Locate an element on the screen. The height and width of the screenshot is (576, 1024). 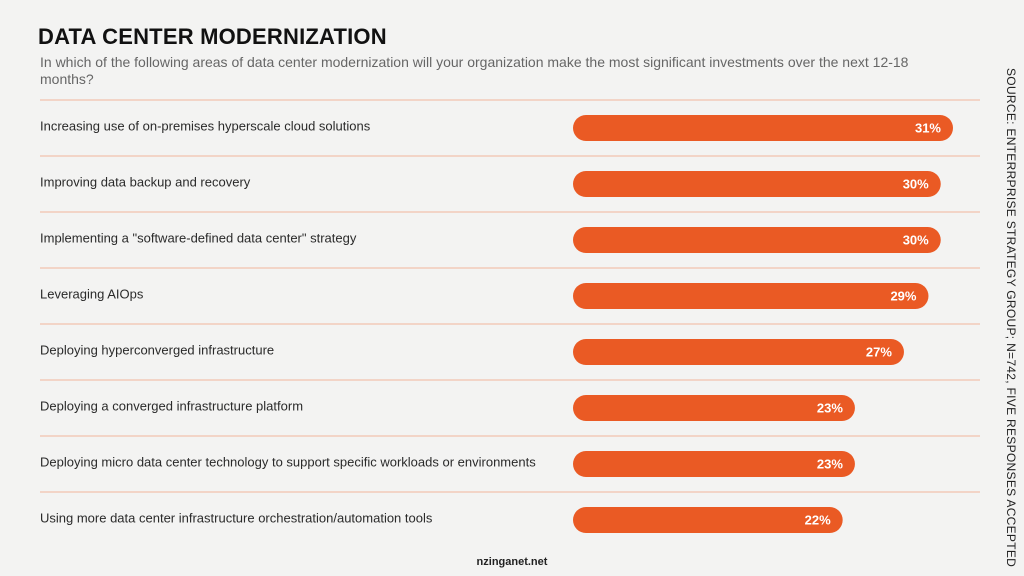
category-label: Improving data backup and recovery is located at coordinates (145, 181).